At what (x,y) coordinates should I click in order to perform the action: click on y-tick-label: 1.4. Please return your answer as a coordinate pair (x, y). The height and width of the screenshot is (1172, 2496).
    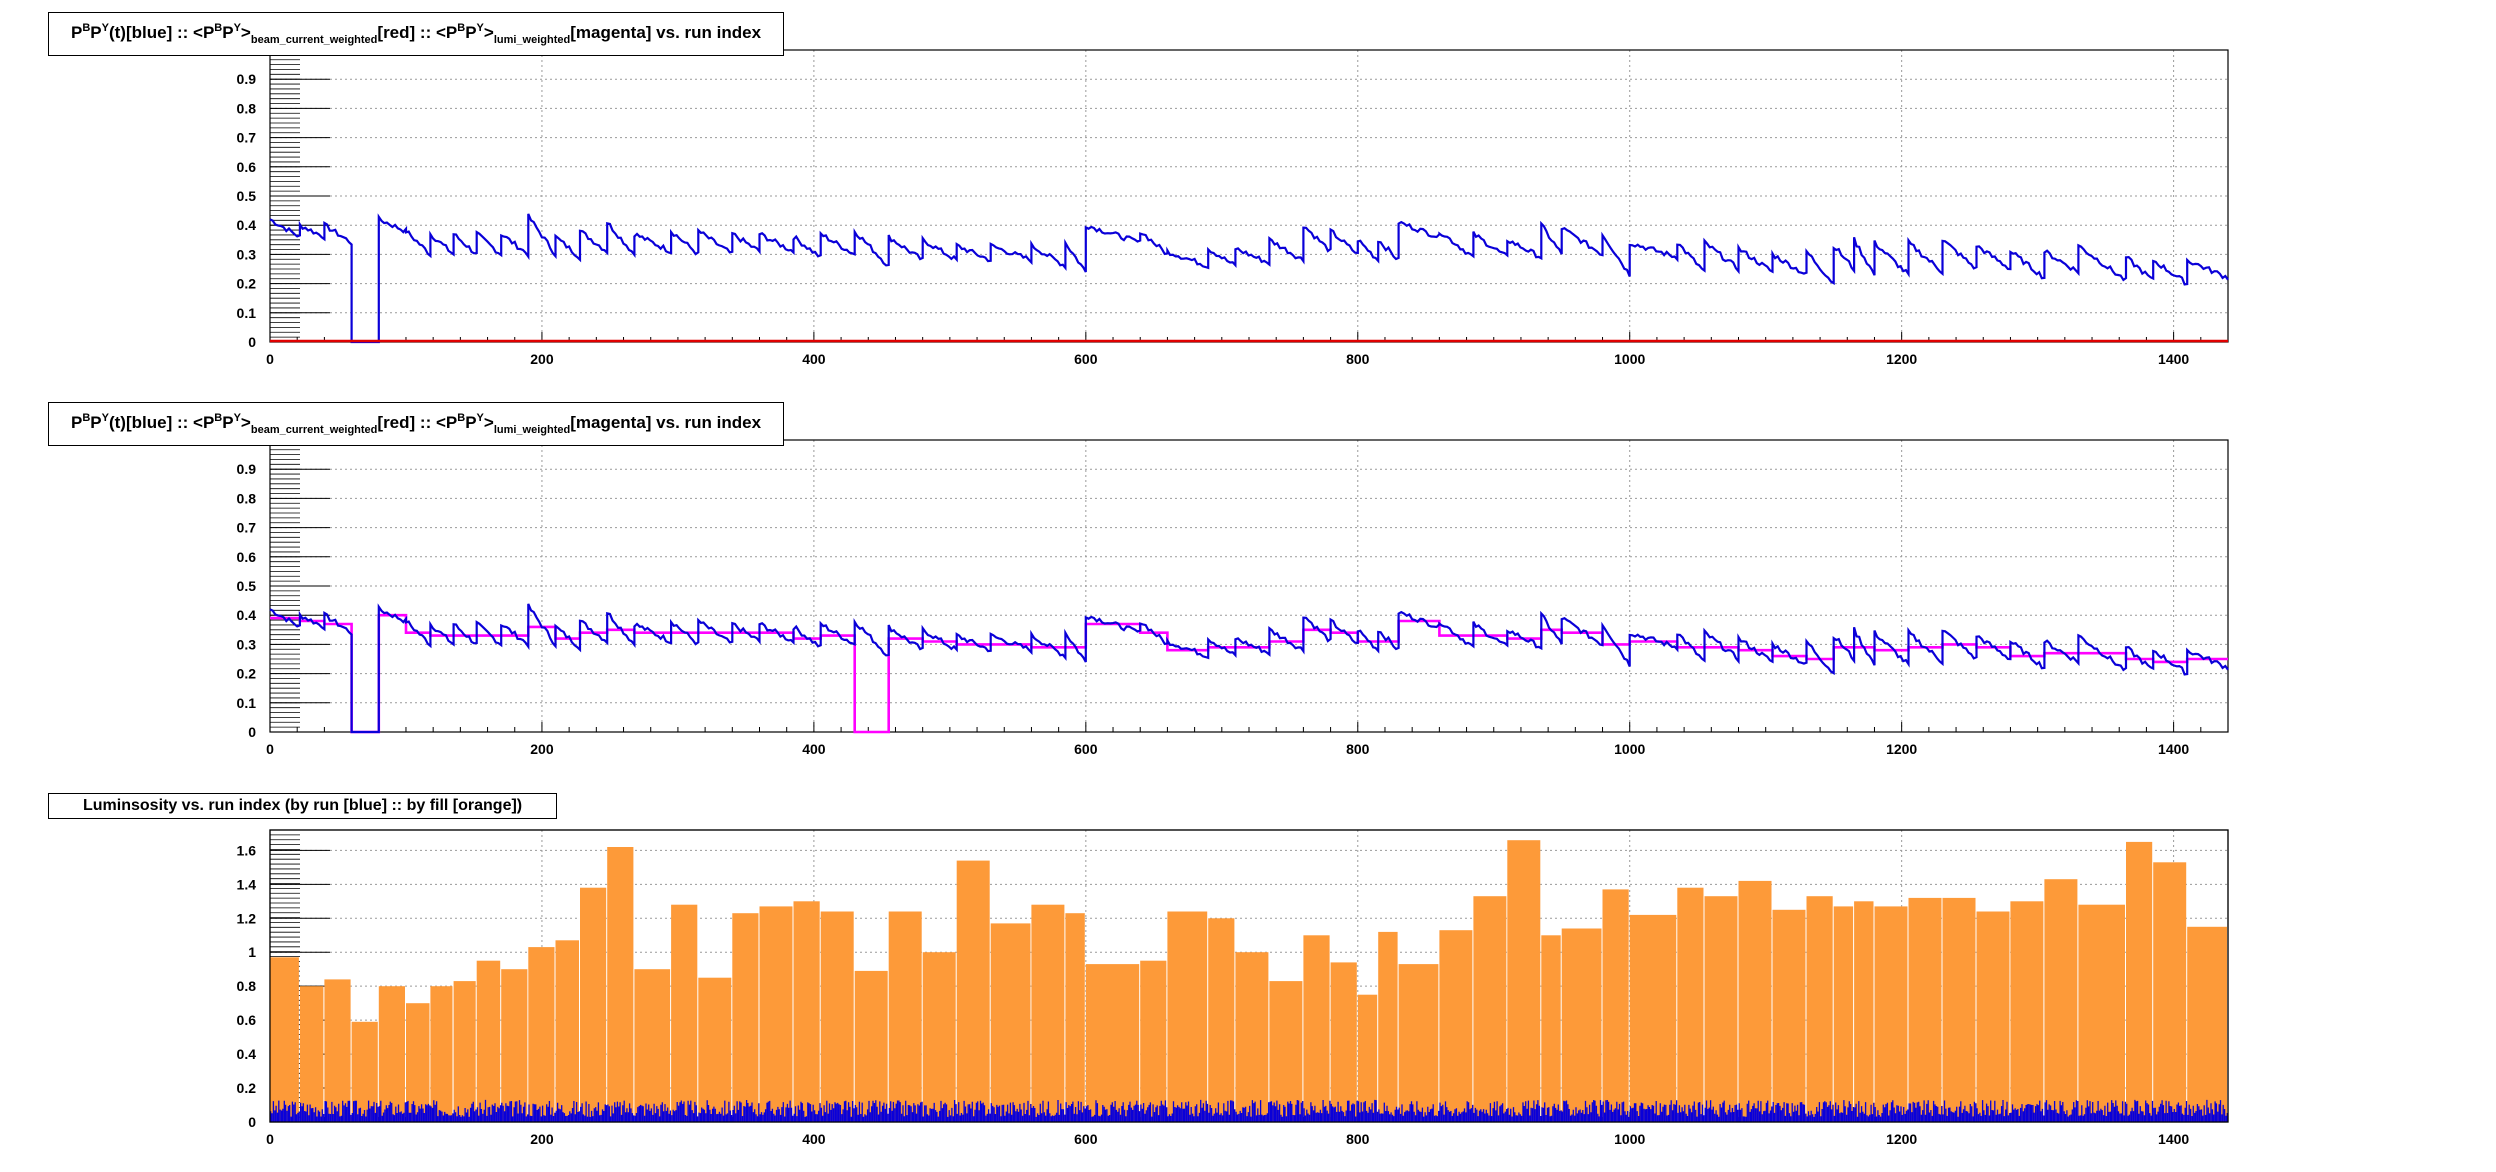
    Looking at the image, I should click on (247, 884).